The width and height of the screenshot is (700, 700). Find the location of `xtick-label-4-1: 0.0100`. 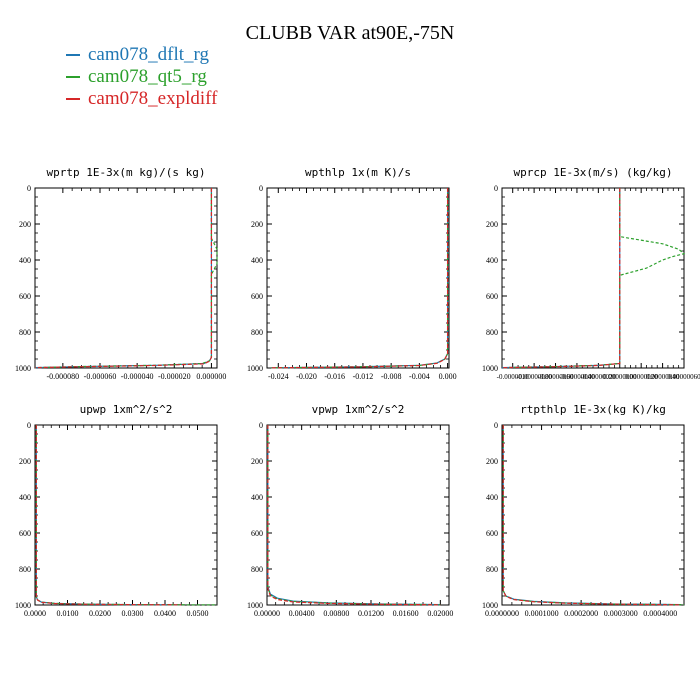

xtick-label-4-1: 0.0100 is located at coordinates (68, 613).